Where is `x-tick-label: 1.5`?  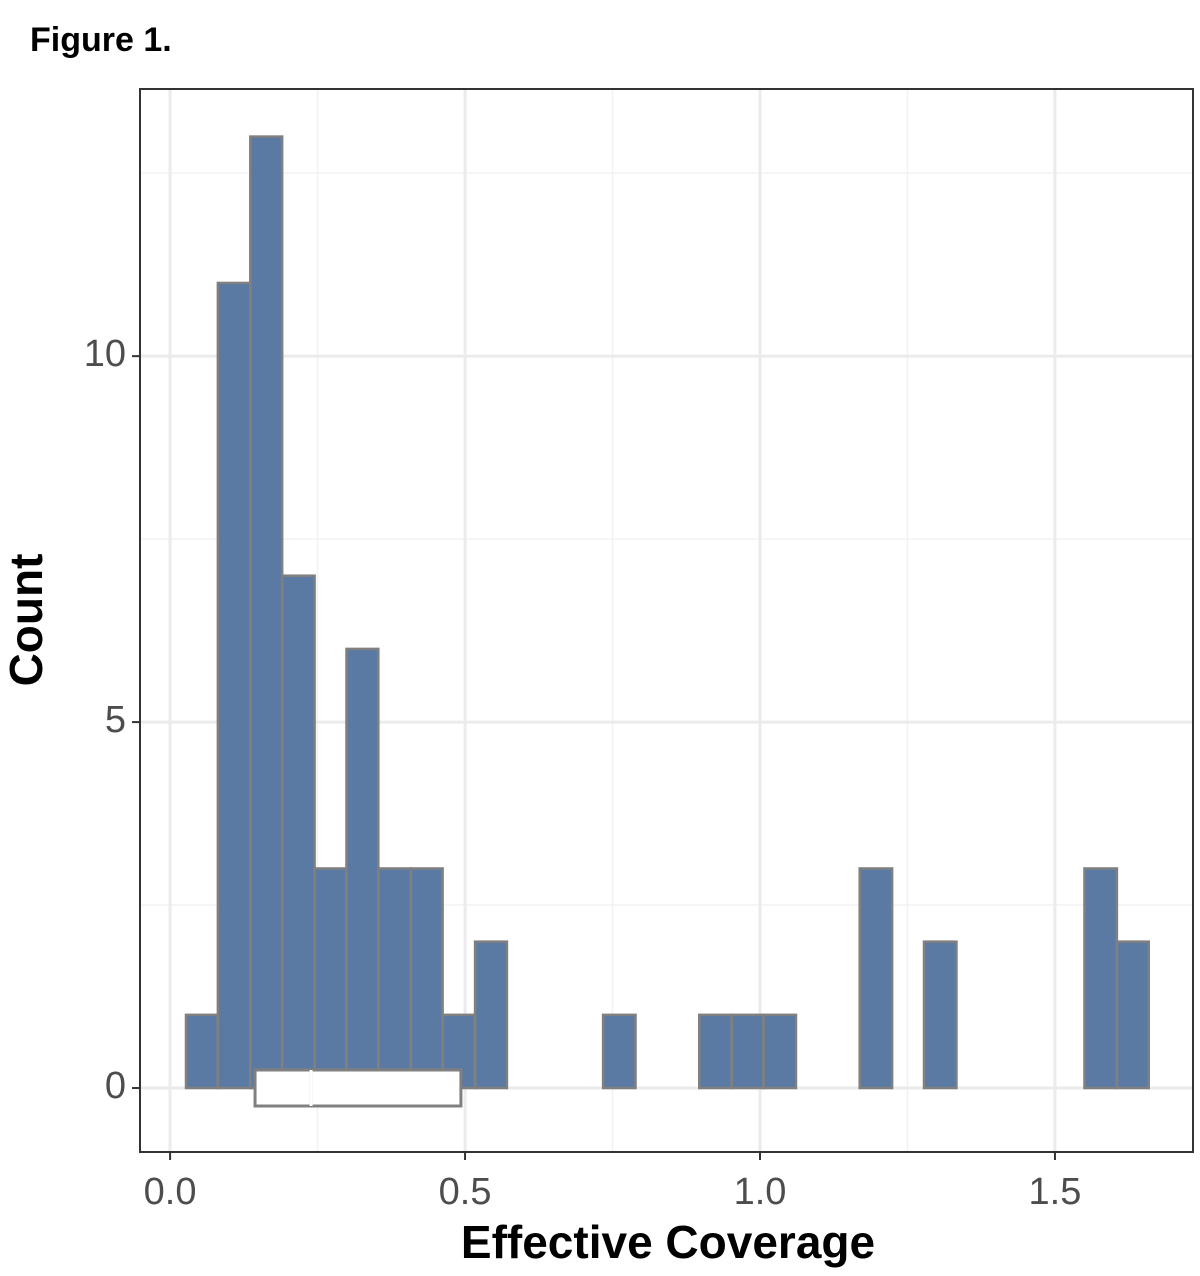
x-tick-label: 1.5 is located at coordinates (1055, 1192).